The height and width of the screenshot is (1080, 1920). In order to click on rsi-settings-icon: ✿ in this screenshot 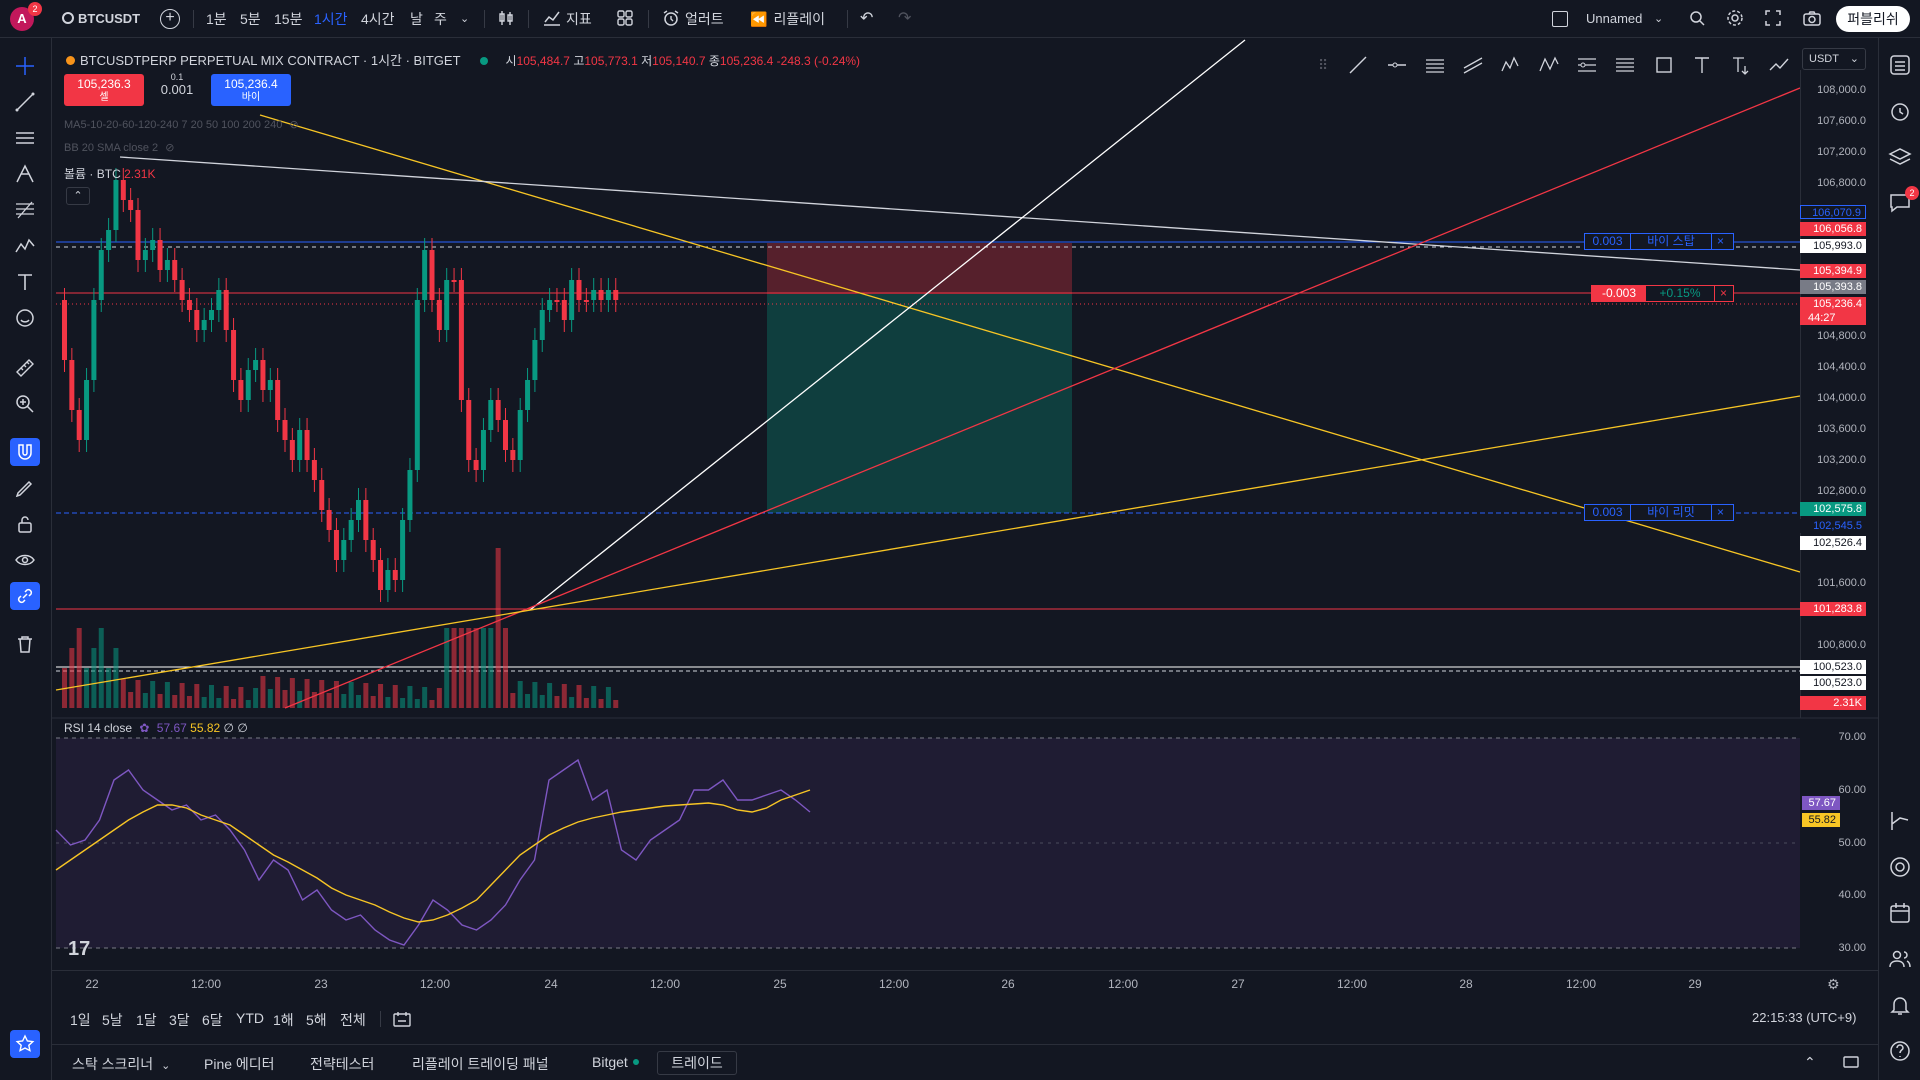, I will do `click(144, 728)`.